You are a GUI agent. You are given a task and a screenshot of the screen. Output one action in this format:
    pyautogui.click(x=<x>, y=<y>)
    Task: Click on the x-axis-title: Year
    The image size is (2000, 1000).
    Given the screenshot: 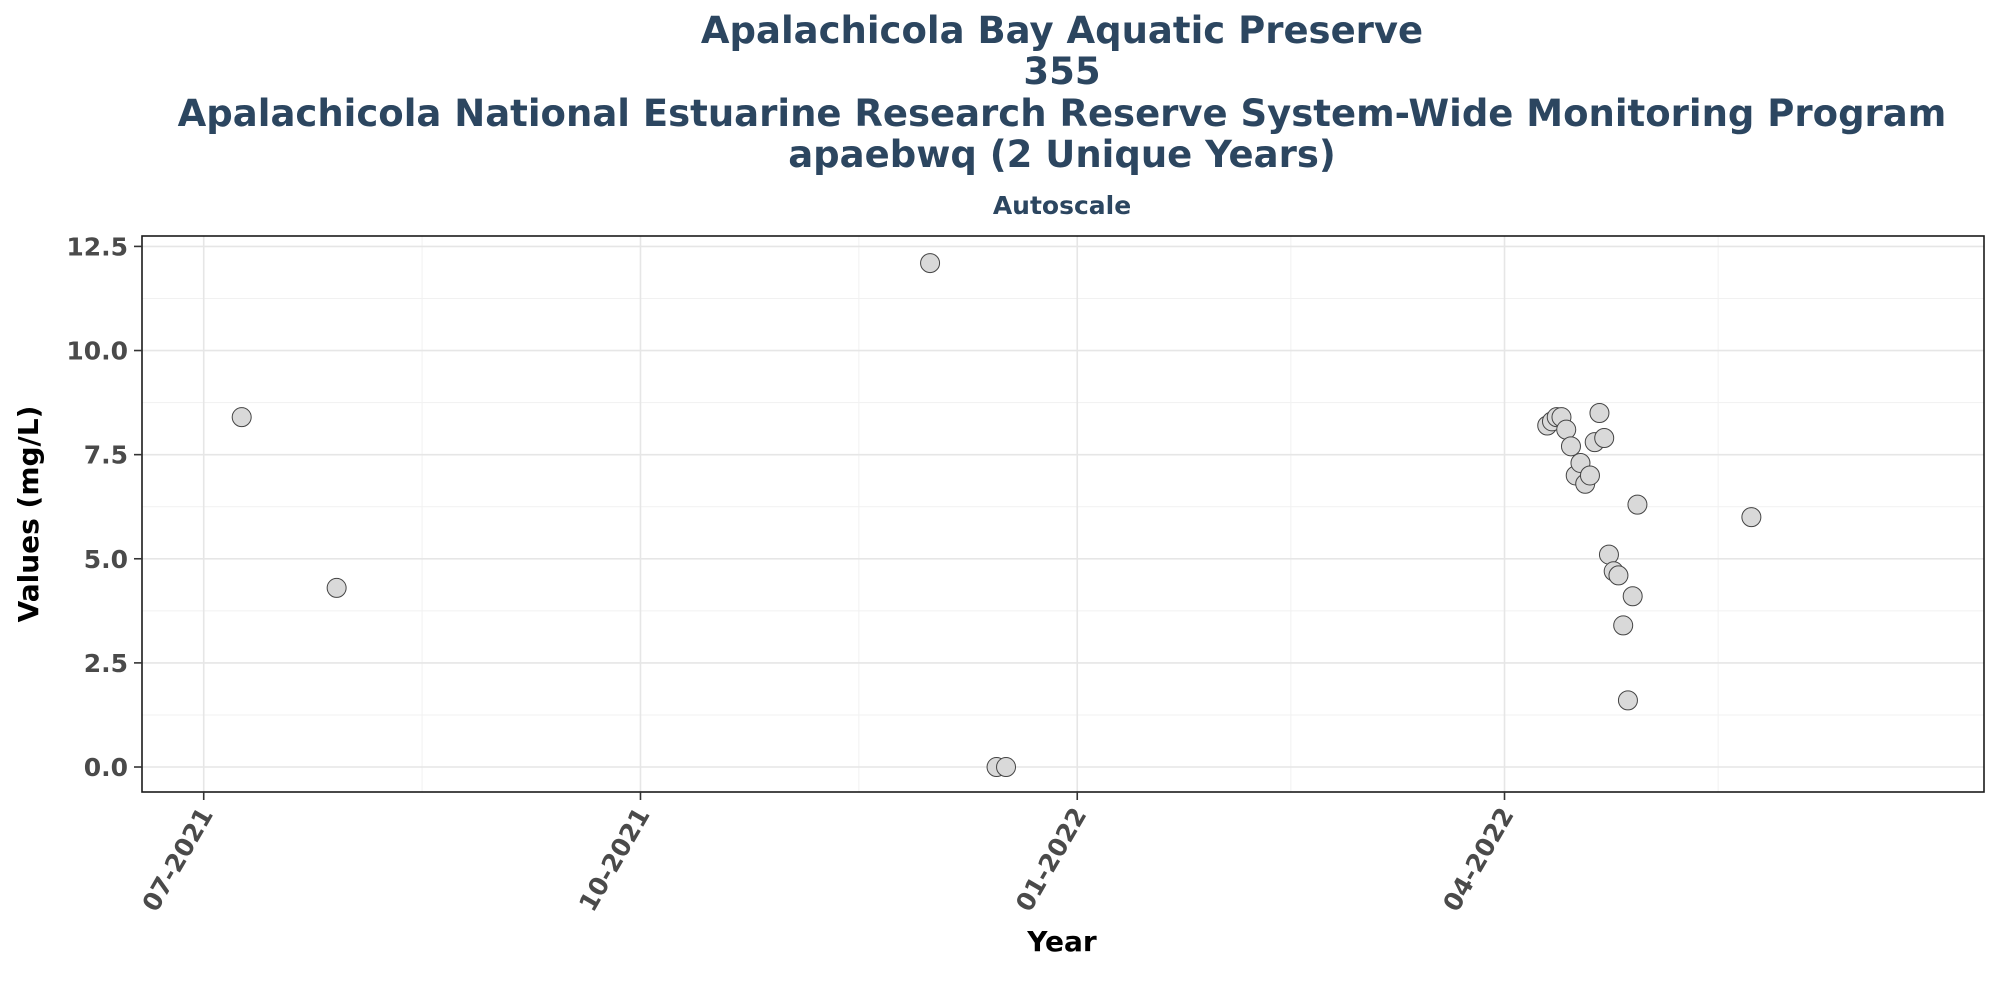 What is the action you would take?
    pyautogui.click(x=1061, y=941)
    